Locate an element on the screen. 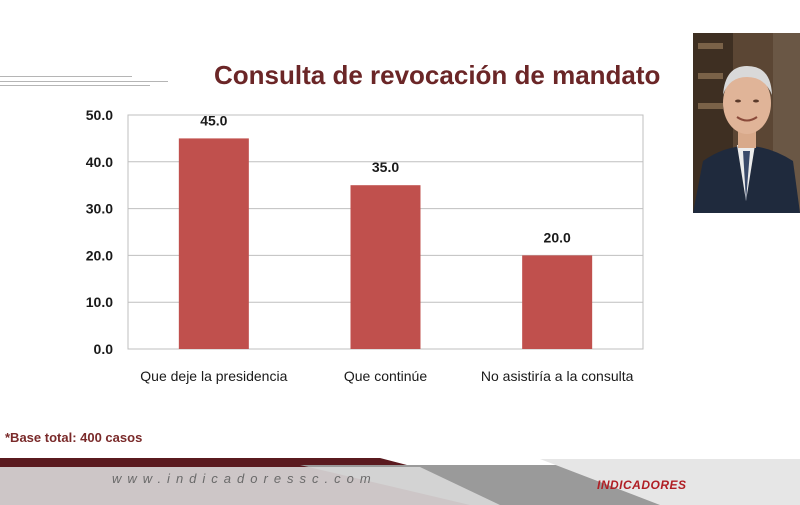 This screenshot has height=505, width=800. data-label: 35.0 is located at coordinates (385, 167).